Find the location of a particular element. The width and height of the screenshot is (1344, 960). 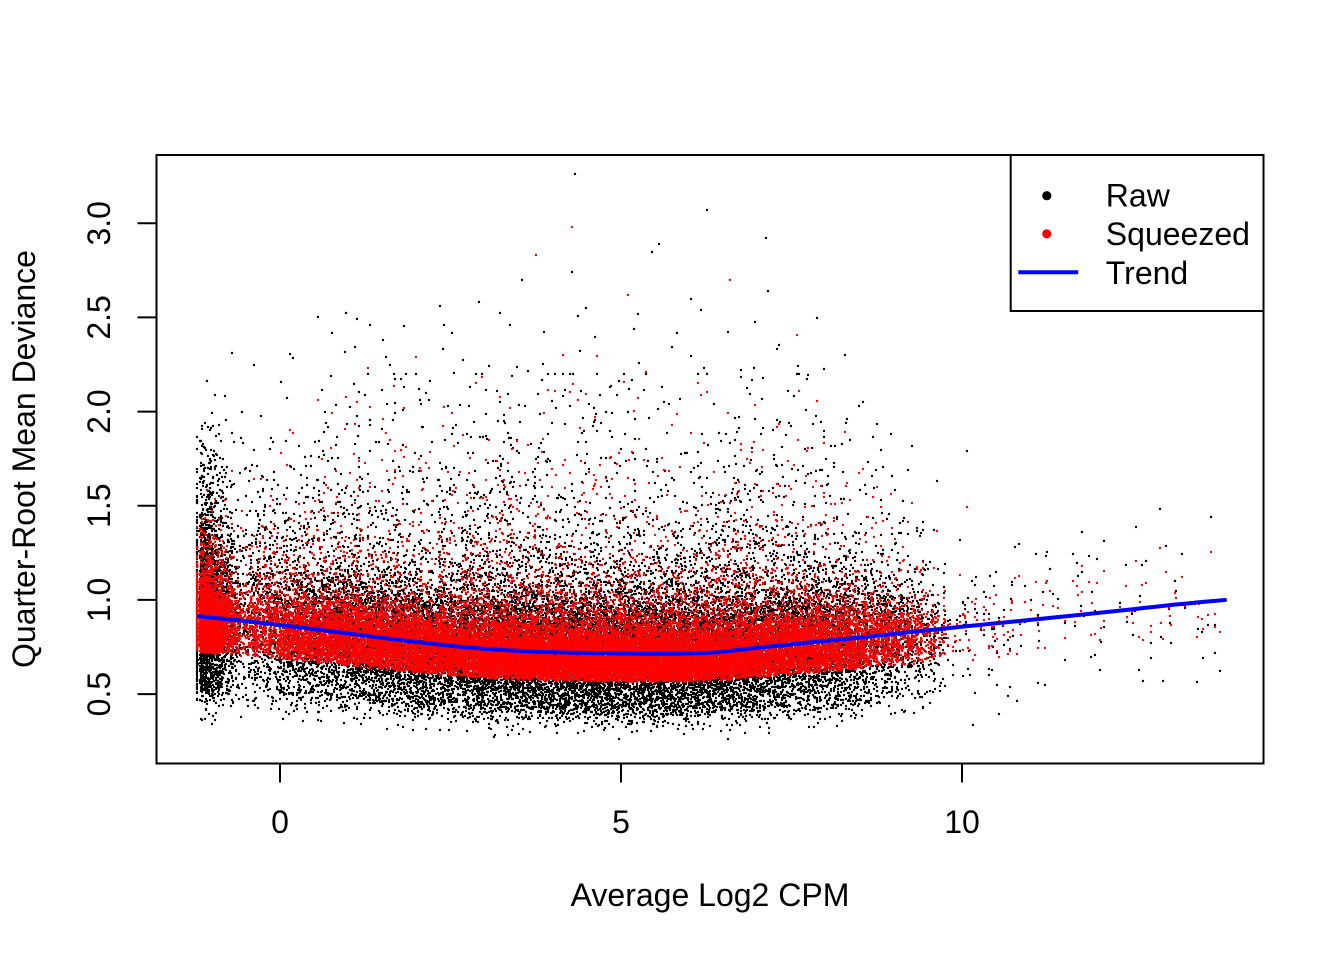

svg-text: Squeezed is located at coordinates (1178, 234).